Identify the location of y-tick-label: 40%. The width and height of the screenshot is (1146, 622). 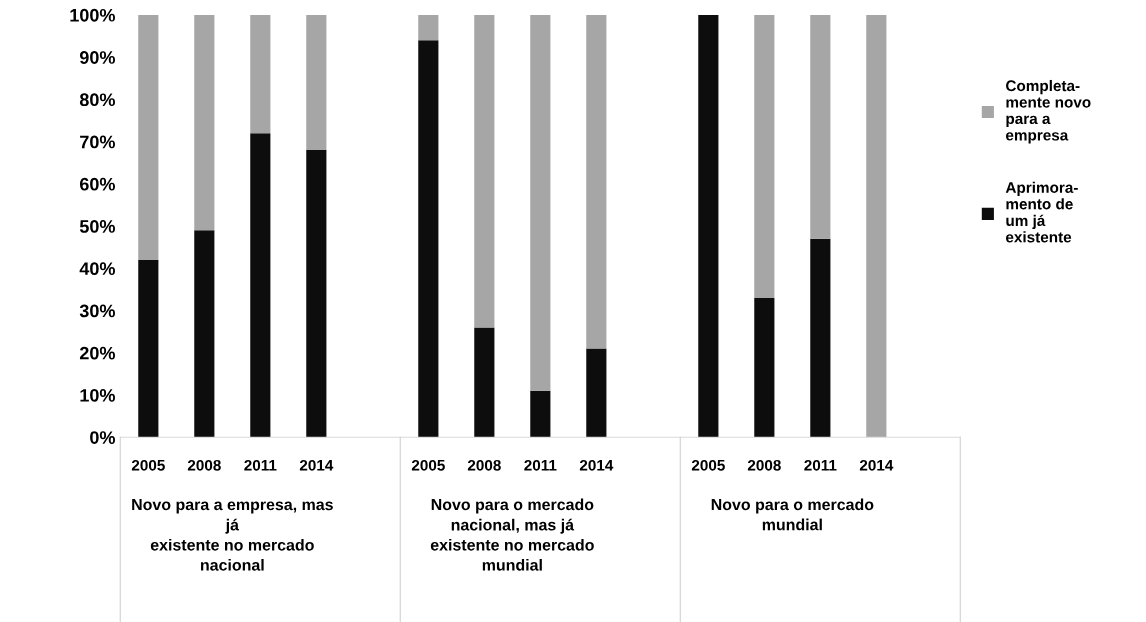
(97, 269).